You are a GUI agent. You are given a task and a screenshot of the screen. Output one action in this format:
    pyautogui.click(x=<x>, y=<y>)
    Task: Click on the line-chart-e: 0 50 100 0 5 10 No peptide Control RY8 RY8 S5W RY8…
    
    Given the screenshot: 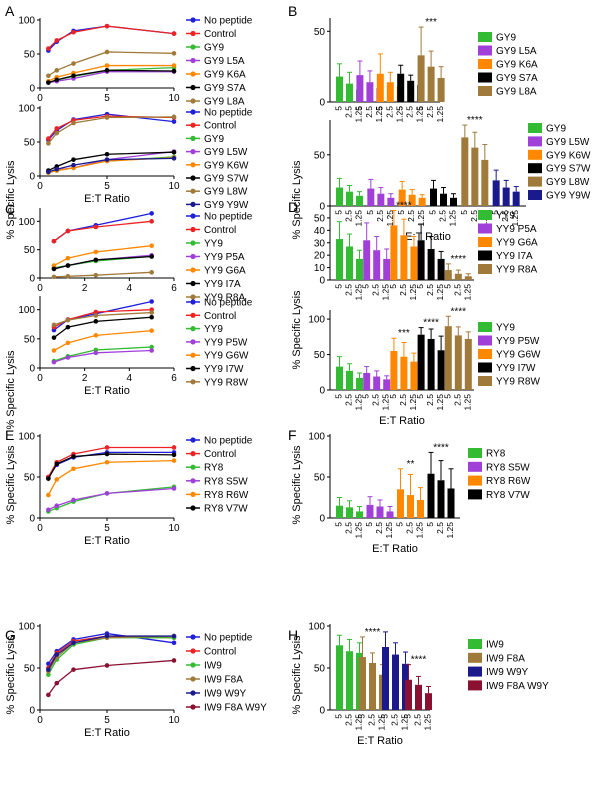 What is the action you would take?
    pyautogui.click(x=129, y=487)
    